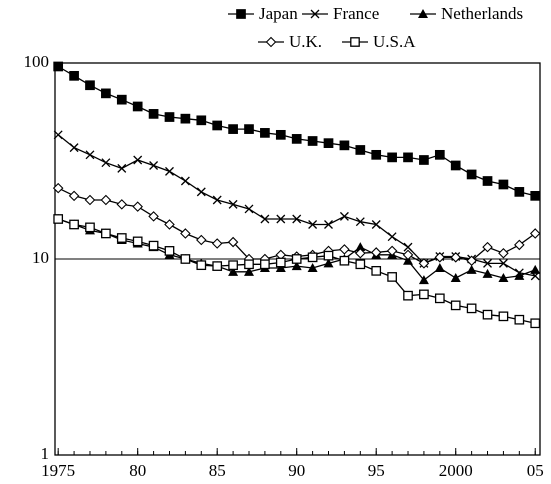 This screenshot has height=484, width=551. Describe the element at coordinates (456, 470) in the screenshot. I see `x-tick-label: 2000` at that location.